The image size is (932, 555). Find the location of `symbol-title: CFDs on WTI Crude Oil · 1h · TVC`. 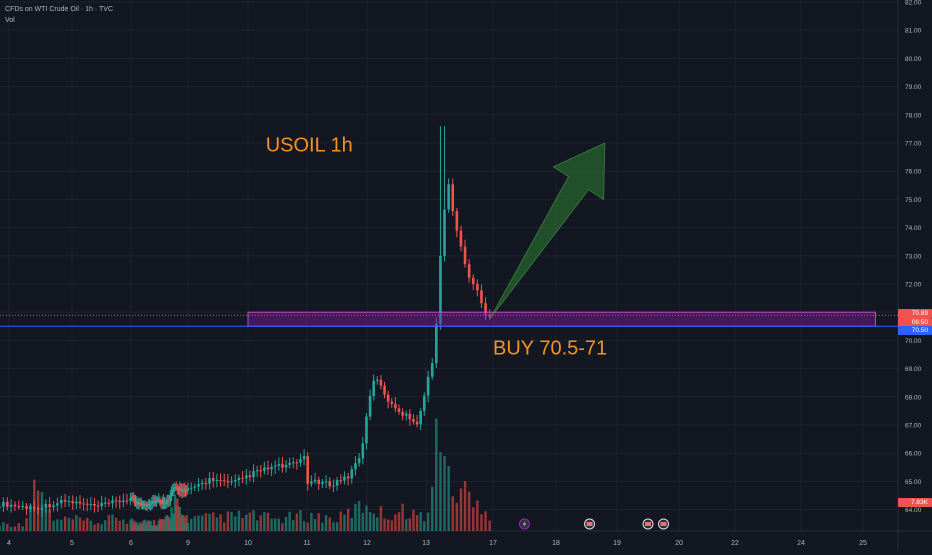

symbol-title: CFDs on WTI Crude Oil · 1h · TVC is located at coordinates (59, 9).